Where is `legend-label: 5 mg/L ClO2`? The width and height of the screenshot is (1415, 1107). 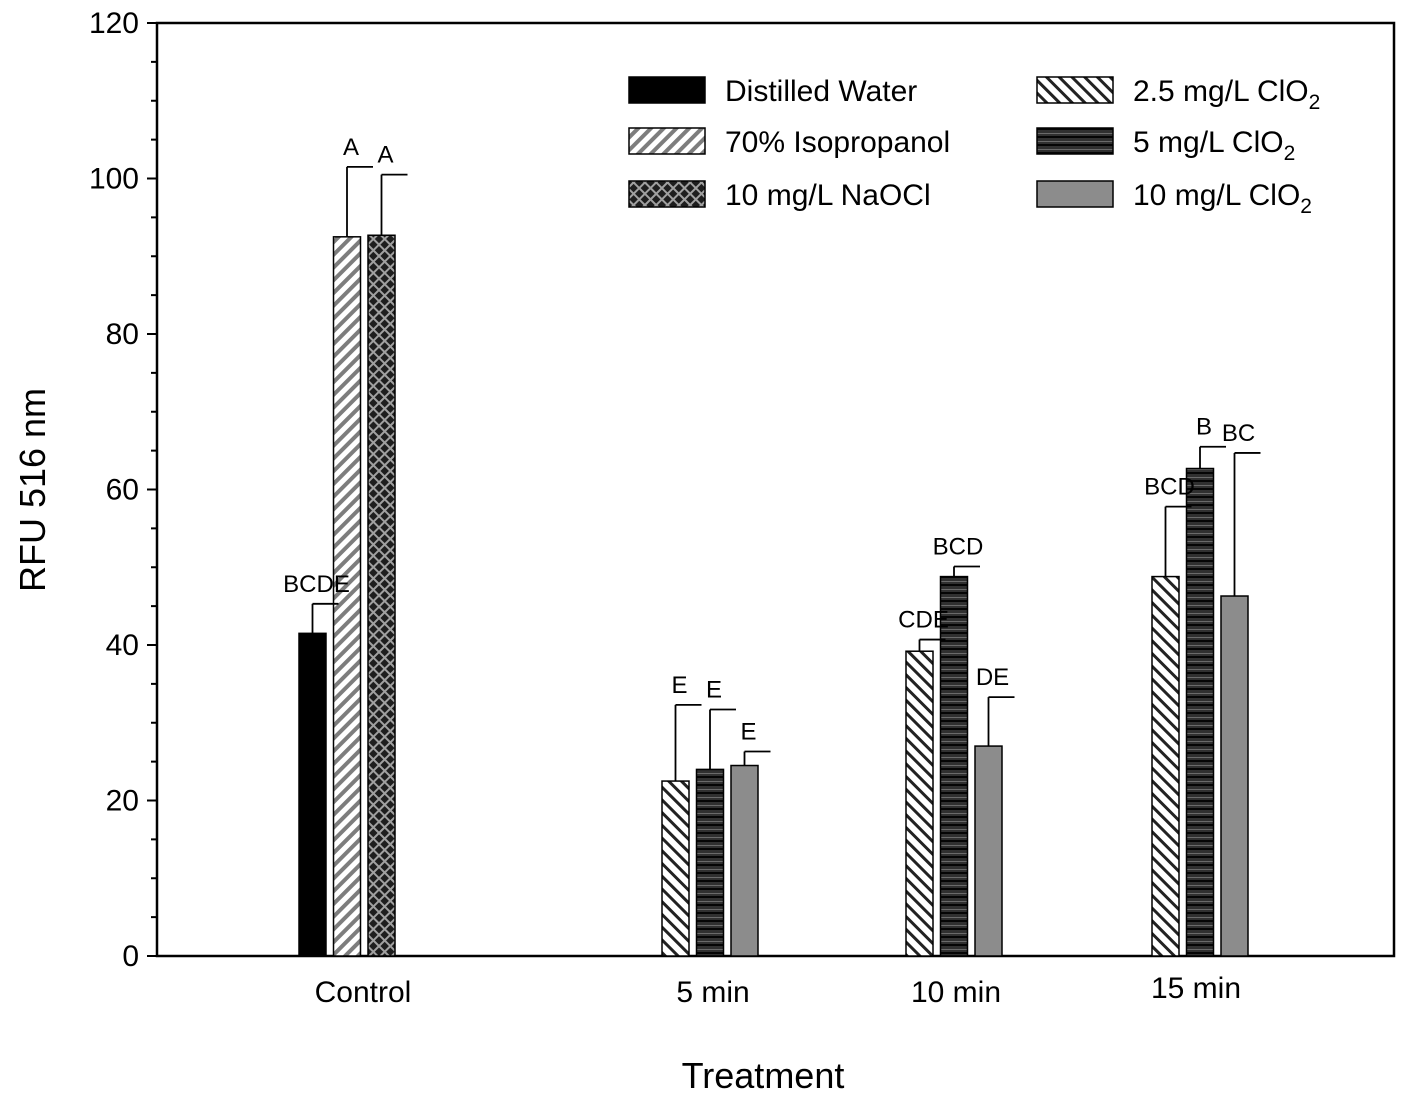
legend-label: 5 mg/L ClO2 is located at coordinates (1214, 145).